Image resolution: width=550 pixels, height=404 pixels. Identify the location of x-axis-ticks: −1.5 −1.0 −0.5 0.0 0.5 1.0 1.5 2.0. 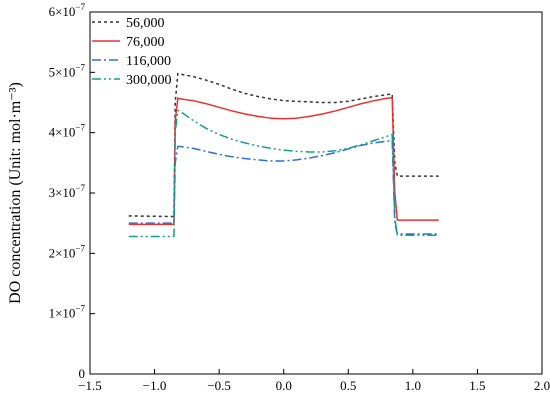
(314, 381).